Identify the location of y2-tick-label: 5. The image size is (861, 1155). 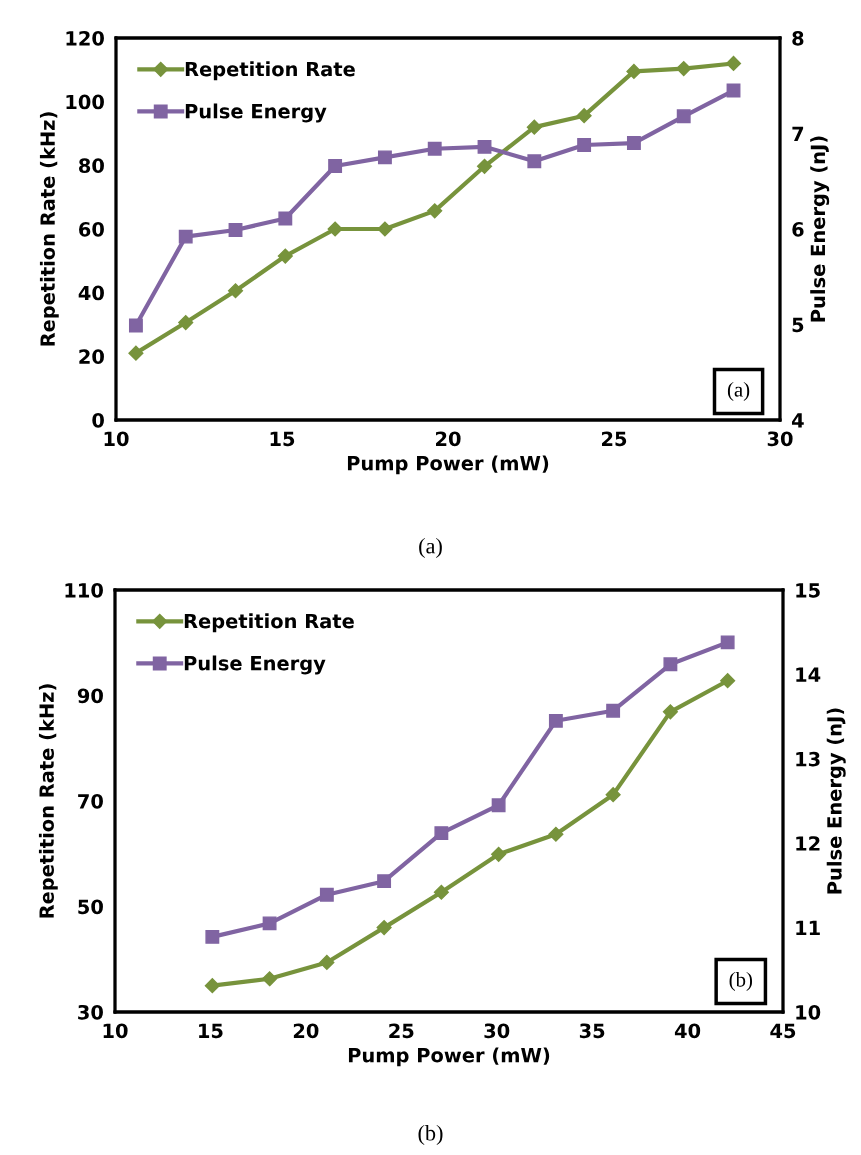
(798, 325).